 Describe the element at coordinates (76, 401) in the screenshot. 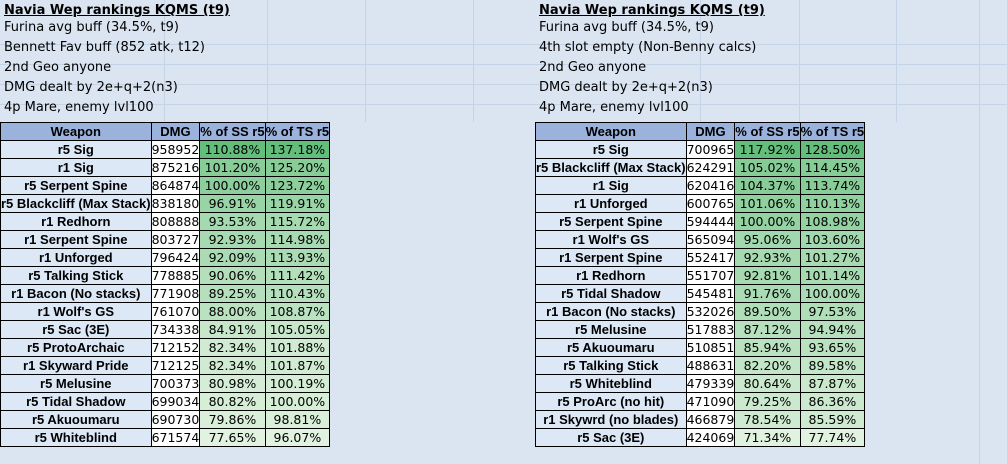

I see `weapon-cell: r5 Tidal Shadow` at that location.